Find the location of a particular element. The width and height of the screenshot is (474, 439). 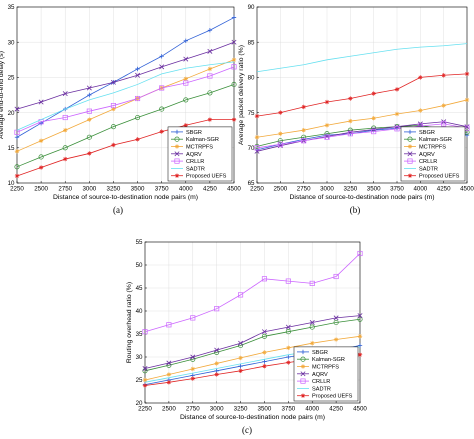

x-tick-label: 3250 is located at coordinates (241, 409).